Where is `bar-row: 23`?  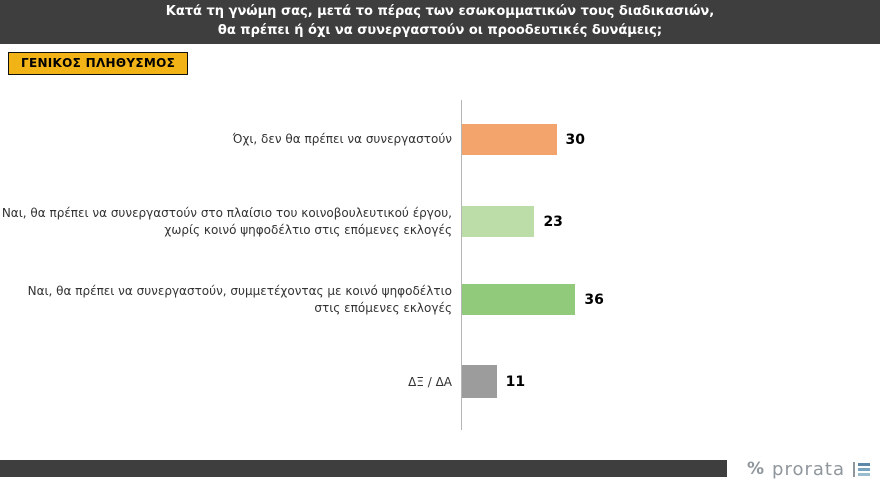
bar-row: 23 is located at coordinates (512, 221).